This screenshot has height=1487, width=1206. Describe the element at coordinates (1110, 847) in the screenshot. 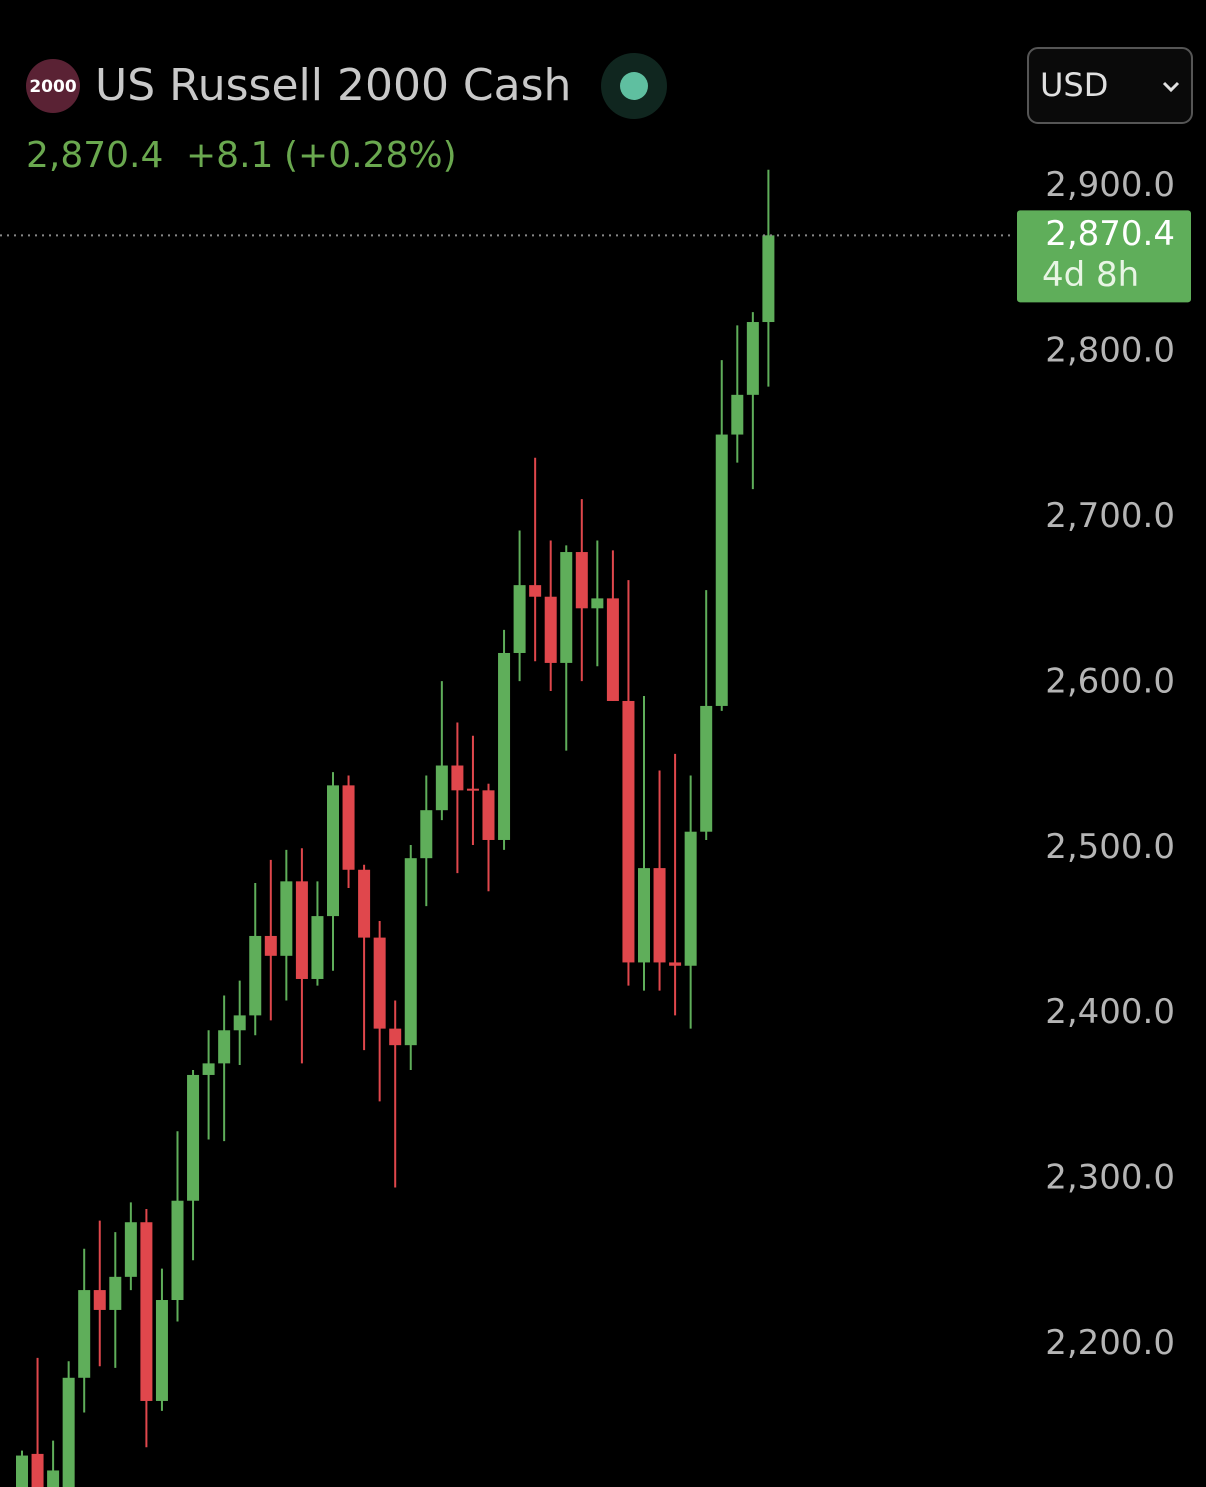

I see `y-tick-label: 2,500.0` at that location.